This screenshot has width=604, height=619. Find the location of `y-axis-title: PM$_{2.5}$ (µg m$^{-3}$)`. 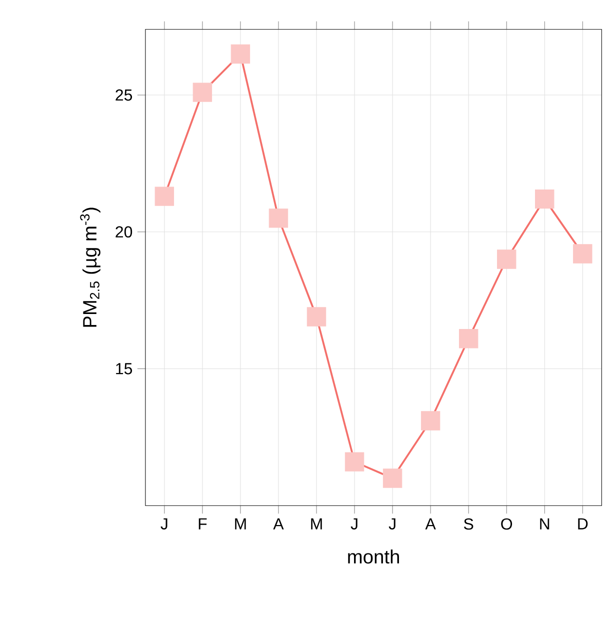

y-axis-title: PM$_{2.5}$ (µg m$^{-3}$) is located at coordinates (90, 267).